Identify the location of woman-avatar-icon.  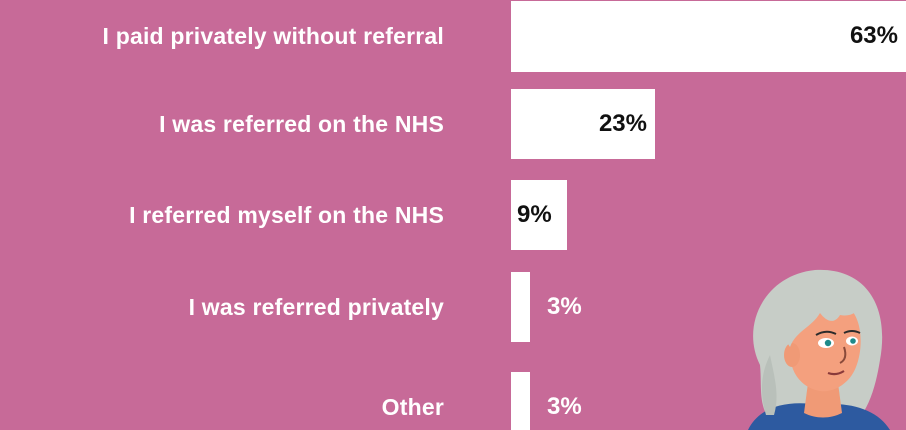
(819, 349).